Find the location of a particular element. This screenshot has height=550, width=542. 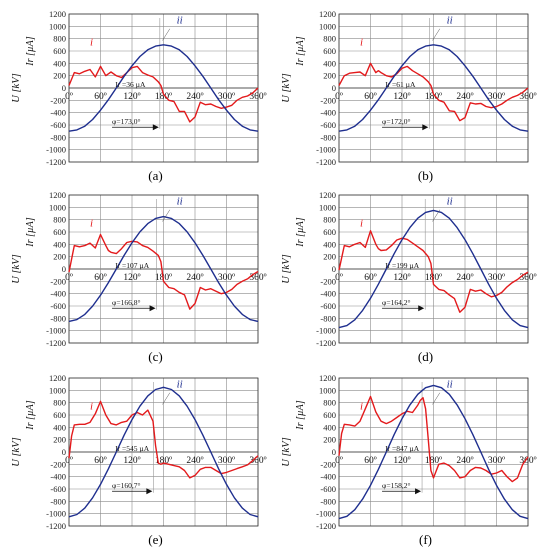

current-annotation: Ir =36 µA is located at coordinates (130, 84).